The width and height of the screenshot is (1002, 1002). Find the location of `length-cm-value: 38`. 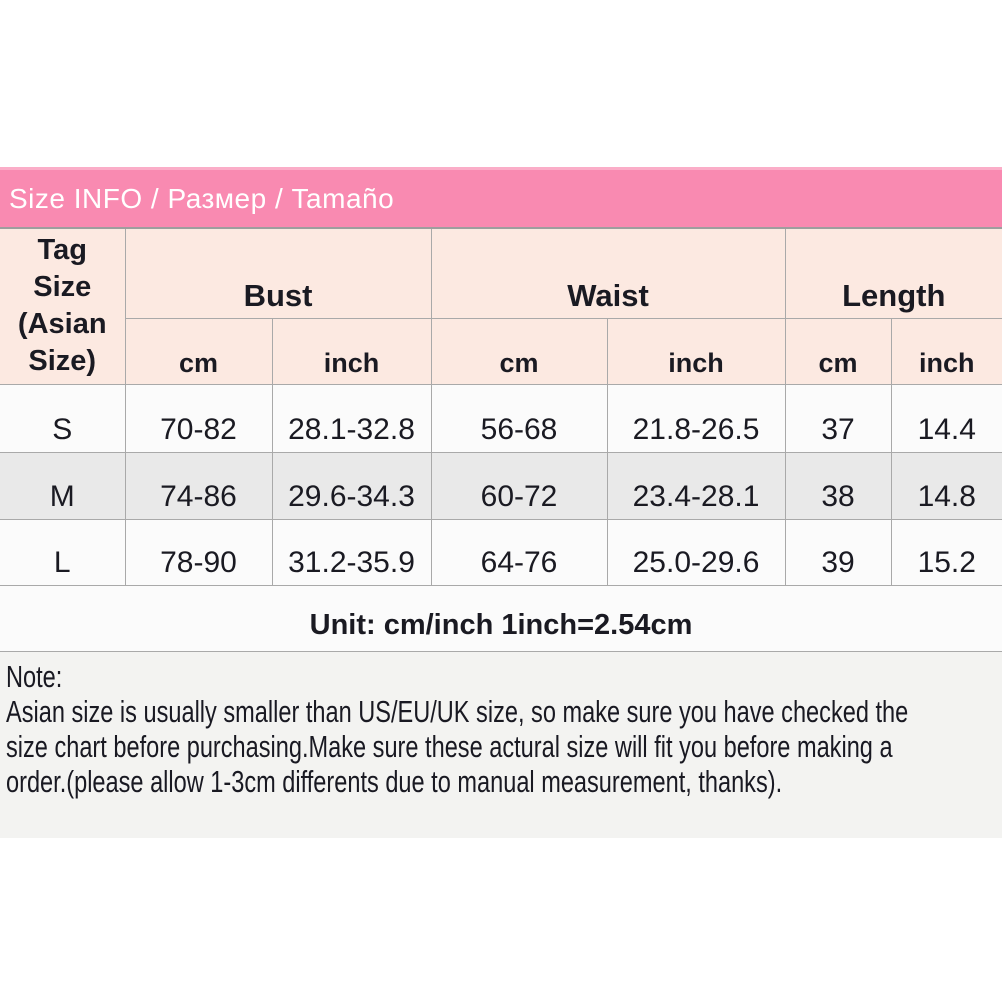

length-cm-value: 38 is located at coordinates (838, 485).